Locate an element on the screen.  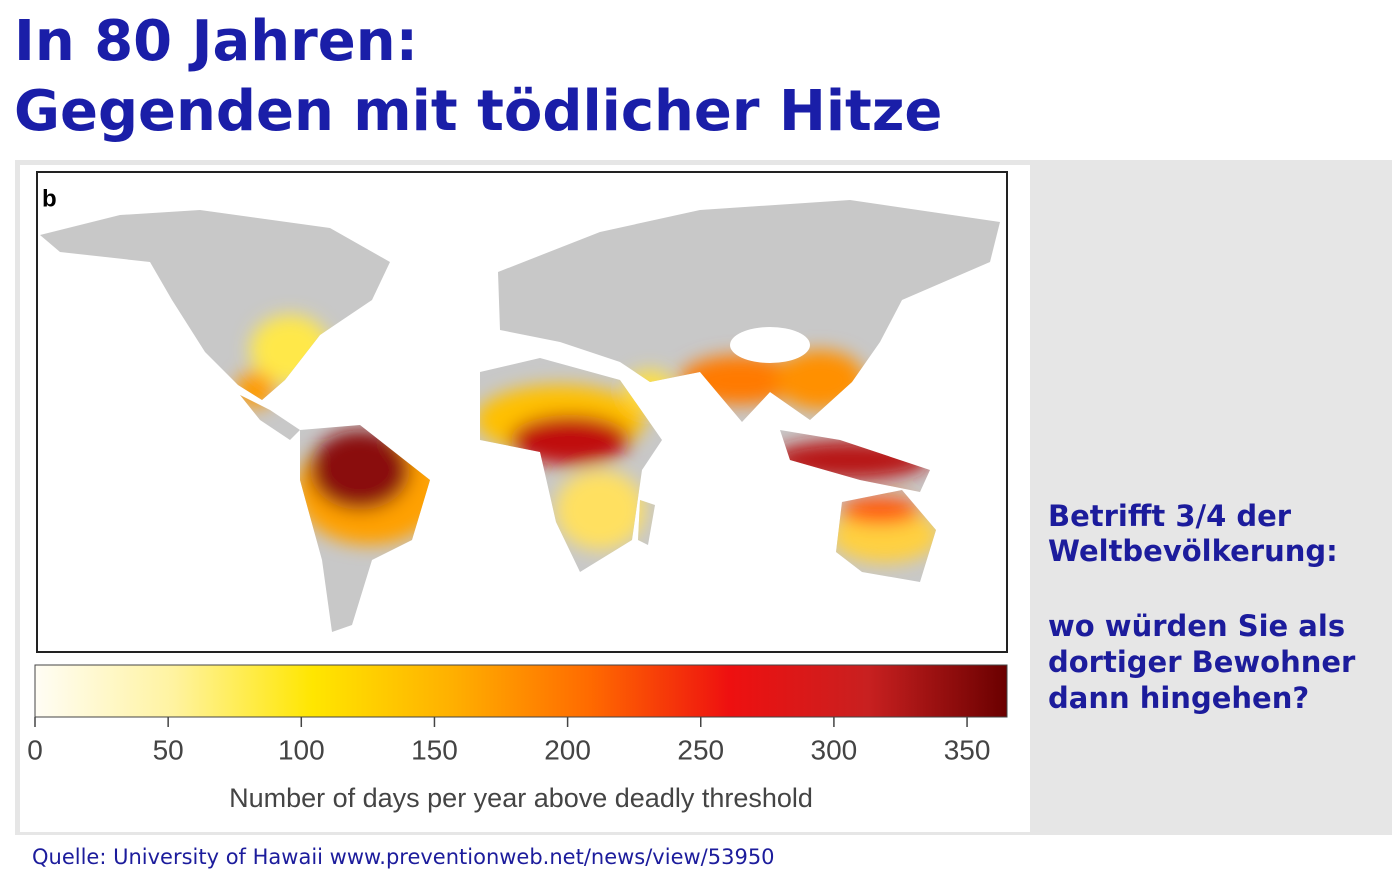
title-line: In 80 Jahren: is located at coordinates (216, 41).